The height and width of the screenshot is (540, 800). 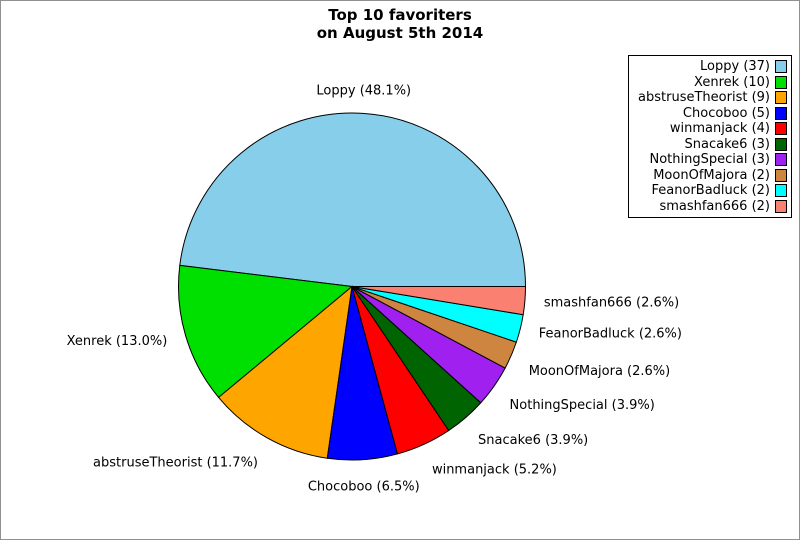 I want to click on legend-row-abstruseTheorist: abstruseTheorist (9), so click(x=709, y=98).